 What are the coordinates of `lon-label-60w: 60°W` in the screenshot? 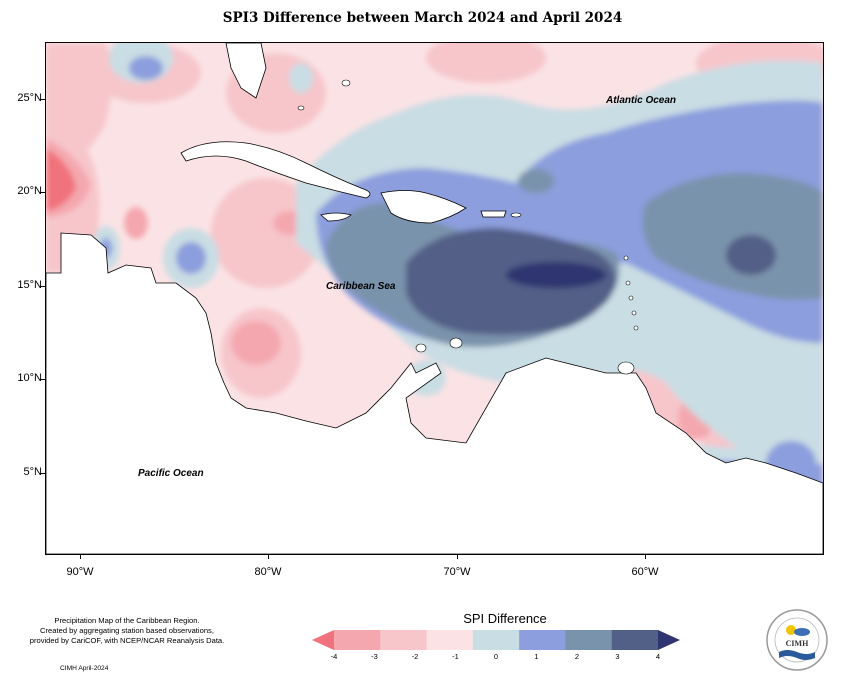 It's located at (645, 572).